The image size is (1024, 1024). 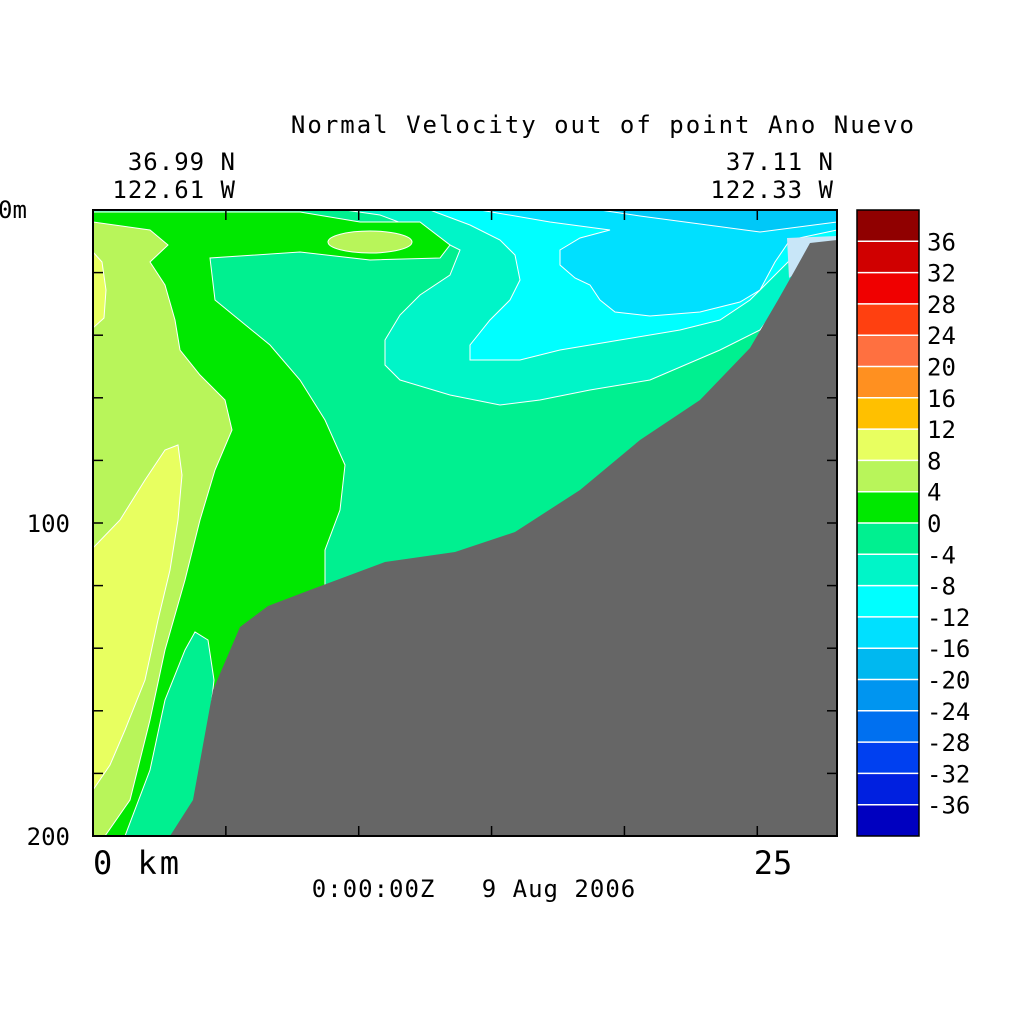 I want to click on x-tick-label-25: 25, so click(x=773, y=863).